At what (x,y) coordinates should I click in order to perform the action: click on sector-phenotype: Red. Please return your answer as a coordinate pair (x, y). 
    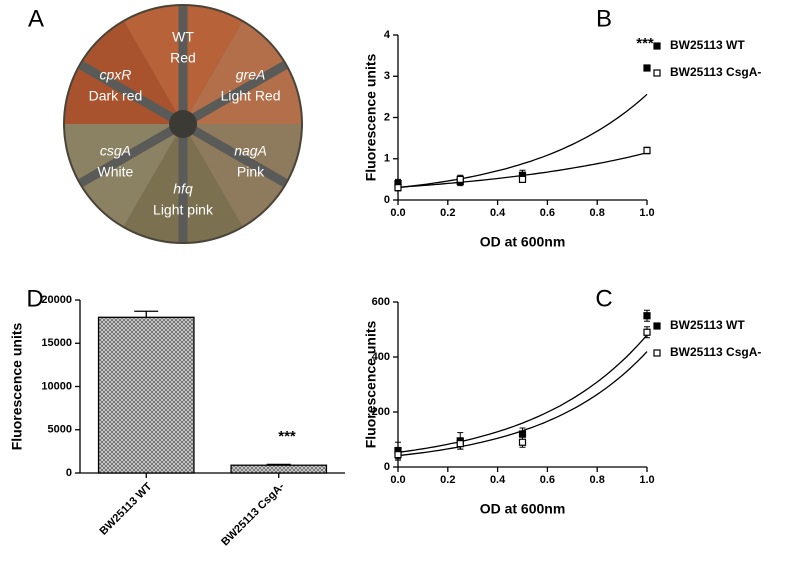
    Looking at the image, I should click on (183, 58).